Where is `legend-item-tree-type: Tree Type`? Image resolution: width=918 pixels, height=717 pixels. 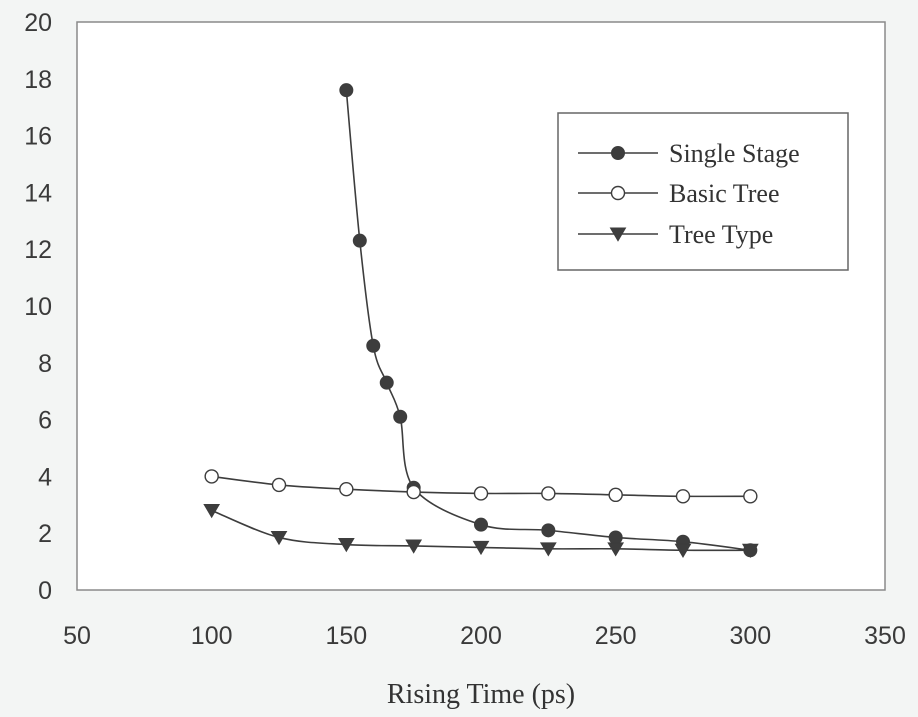 legend-item-tree-type: Tree Type is located at coordinates (675, 234).